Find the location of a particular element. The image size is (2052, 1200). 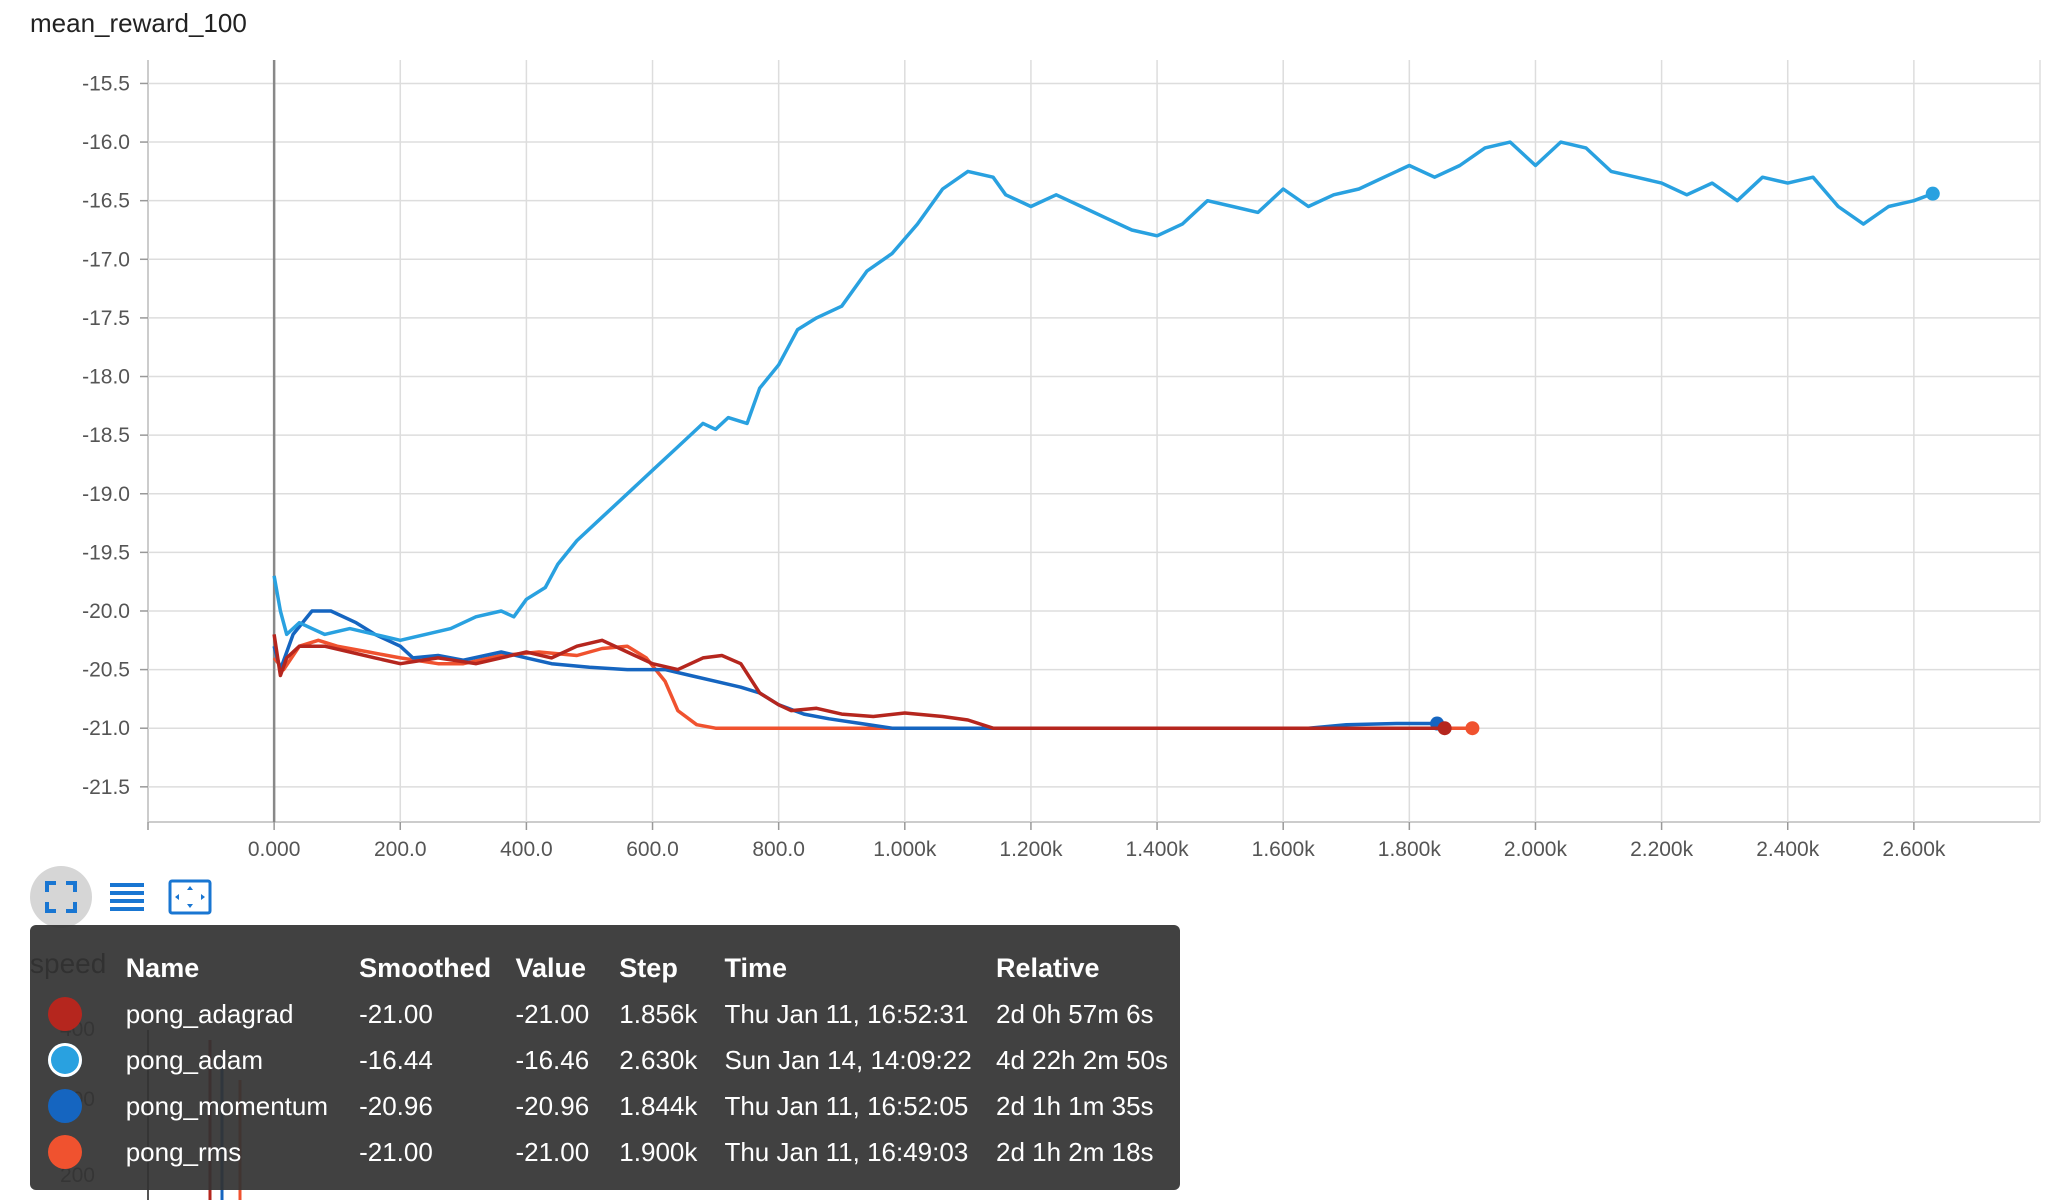

series-time: Sun Jan 14, 14:09:22 is located at coordinates (848, 1059).